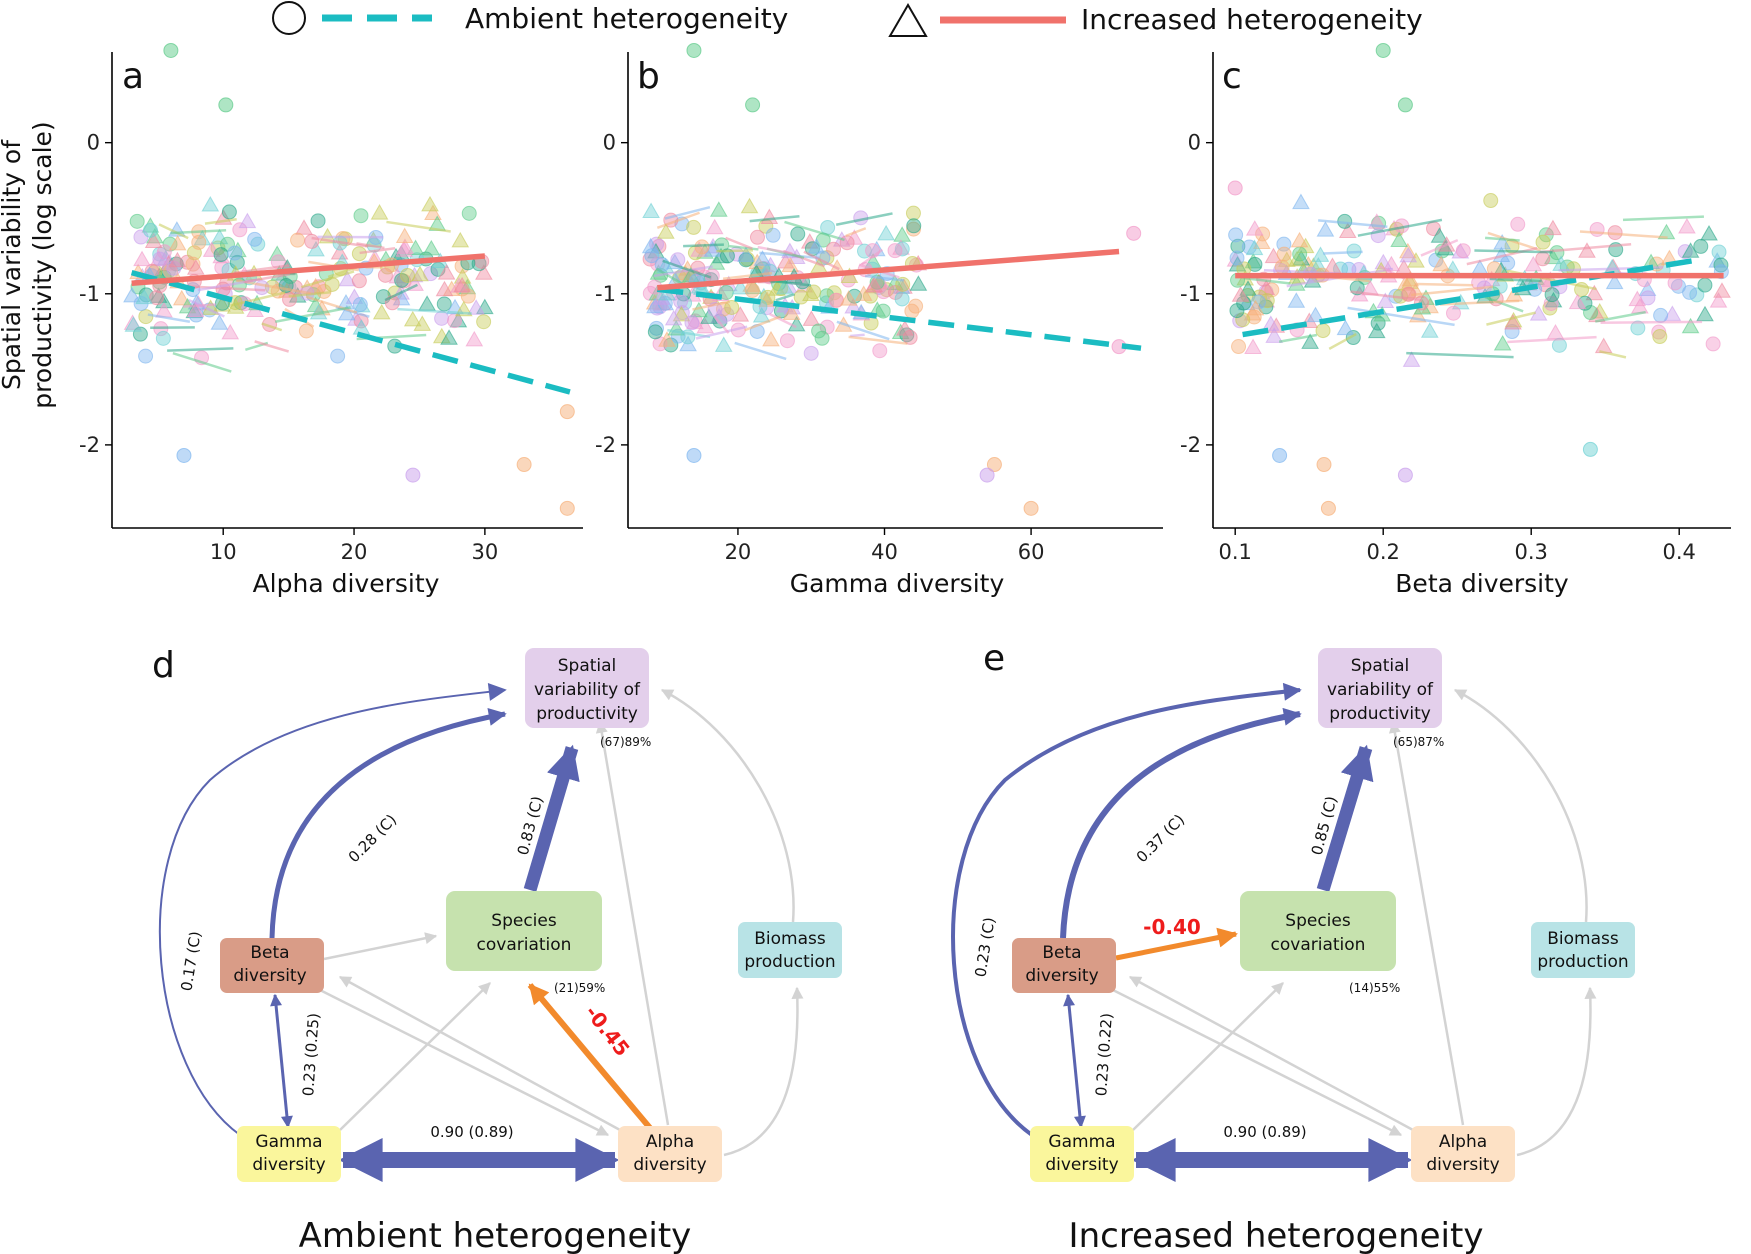  What do you see at coordinates (587, 666) in the screenshot?
I see `node-label: Spatial` at bounding box center [587, 666].